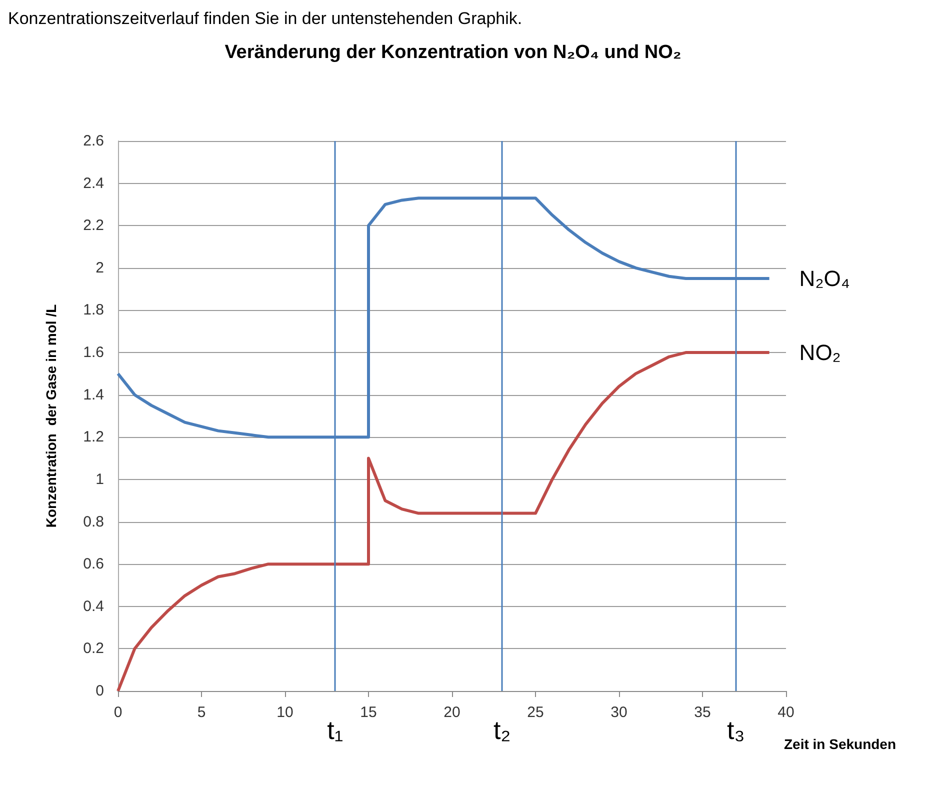 The image size is (932, 796). Describe the element at coordinates (93, 353) in the screenshot. I see `y-tick-label: 1.6` at that location.